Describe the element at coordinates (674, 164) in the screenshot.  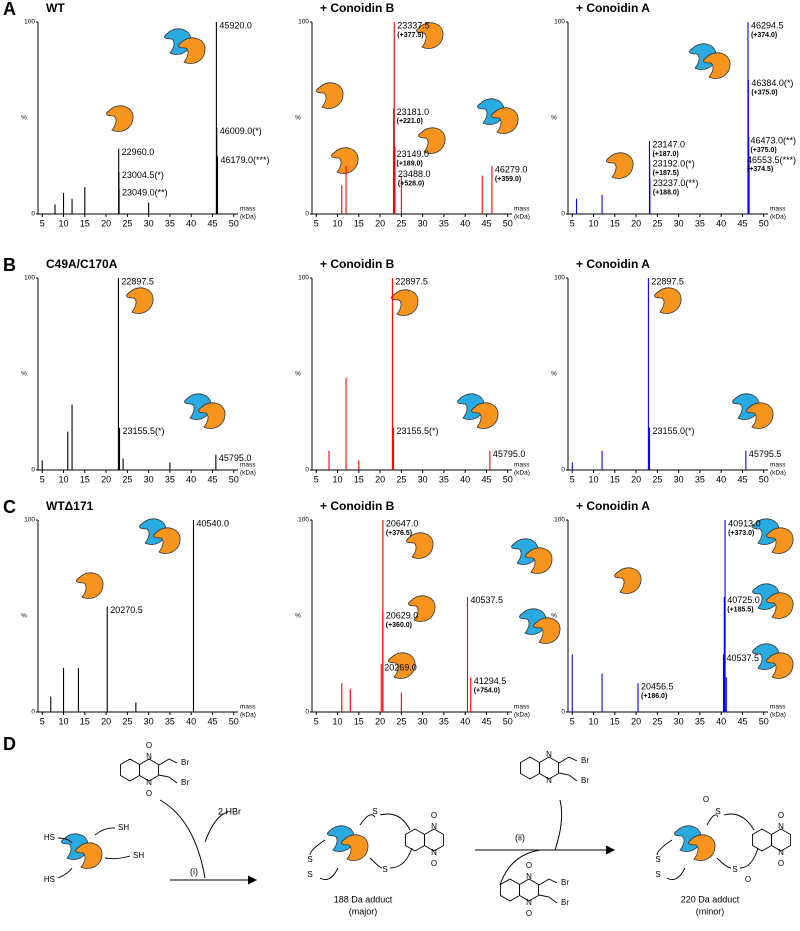
I see `peak-label: 23192.0(*)` at that location.